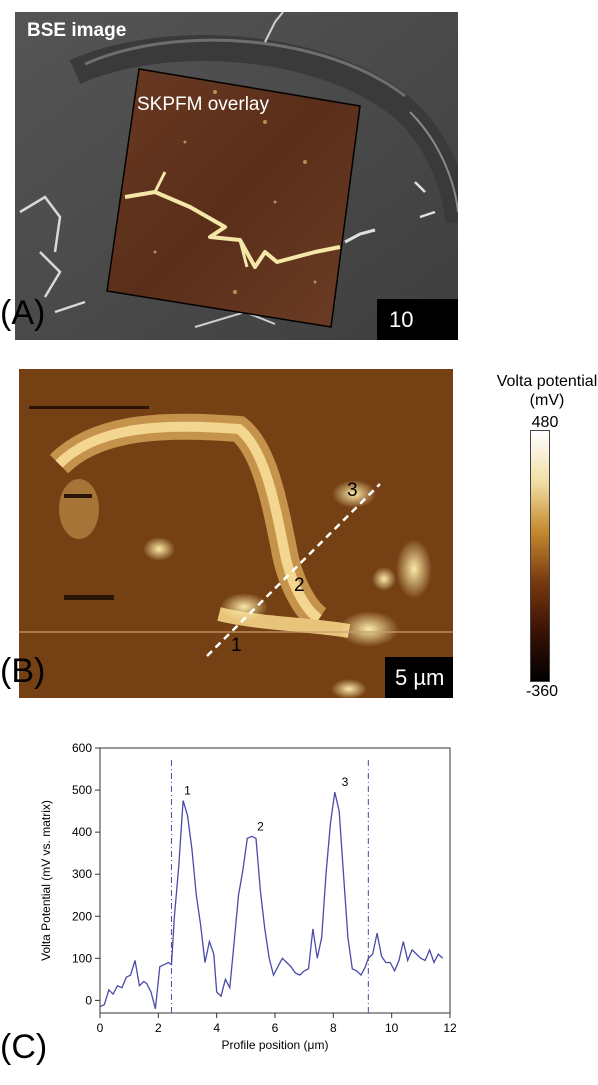 Image resolution: width=598 pixels, height=1085 pixels. Describe the element at coordinates (82, 832) in the screenshot. I see `y-tick-label: 400` at that location.